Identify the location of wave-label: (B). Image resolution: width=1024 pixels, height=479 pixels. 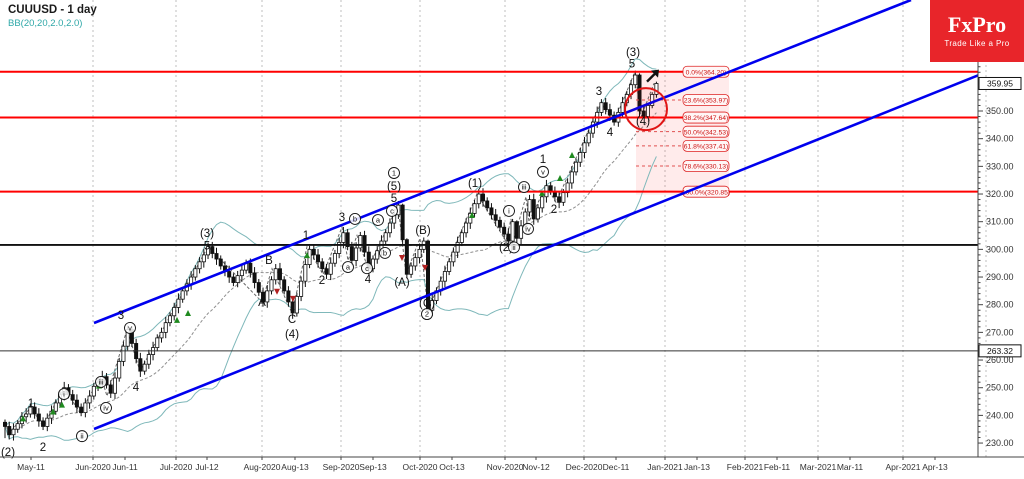
(423, 231).